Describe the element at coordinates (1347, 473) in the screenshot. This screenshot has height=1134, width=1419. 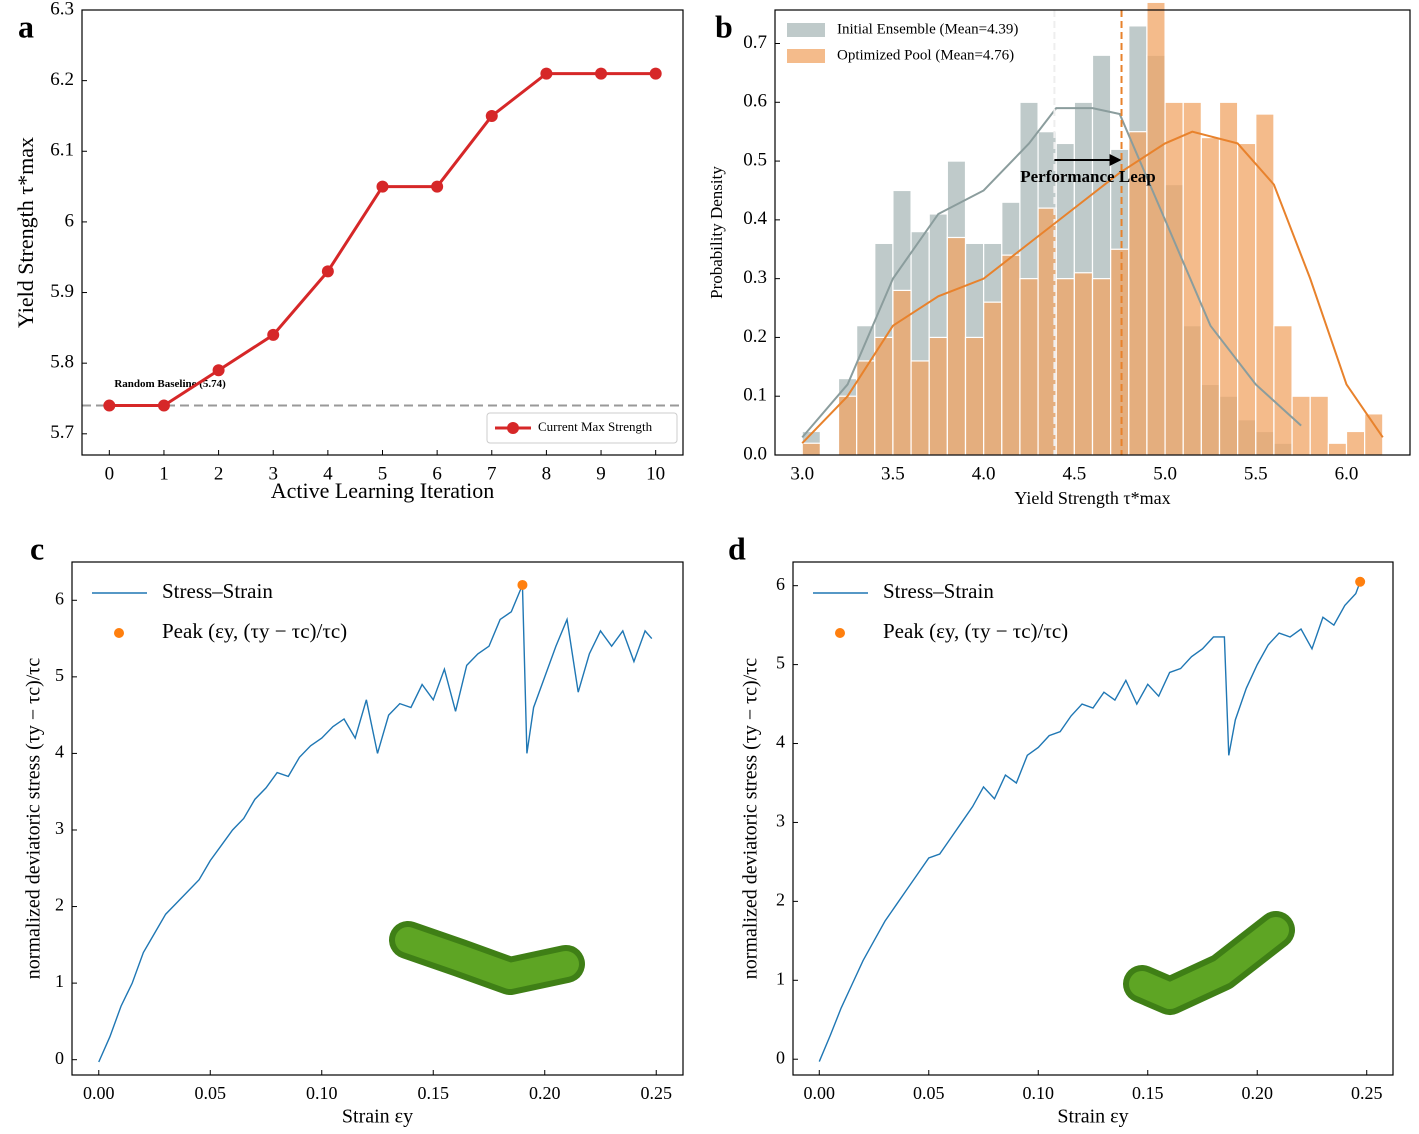
I see `x-tick-label: 6.0` at that location.